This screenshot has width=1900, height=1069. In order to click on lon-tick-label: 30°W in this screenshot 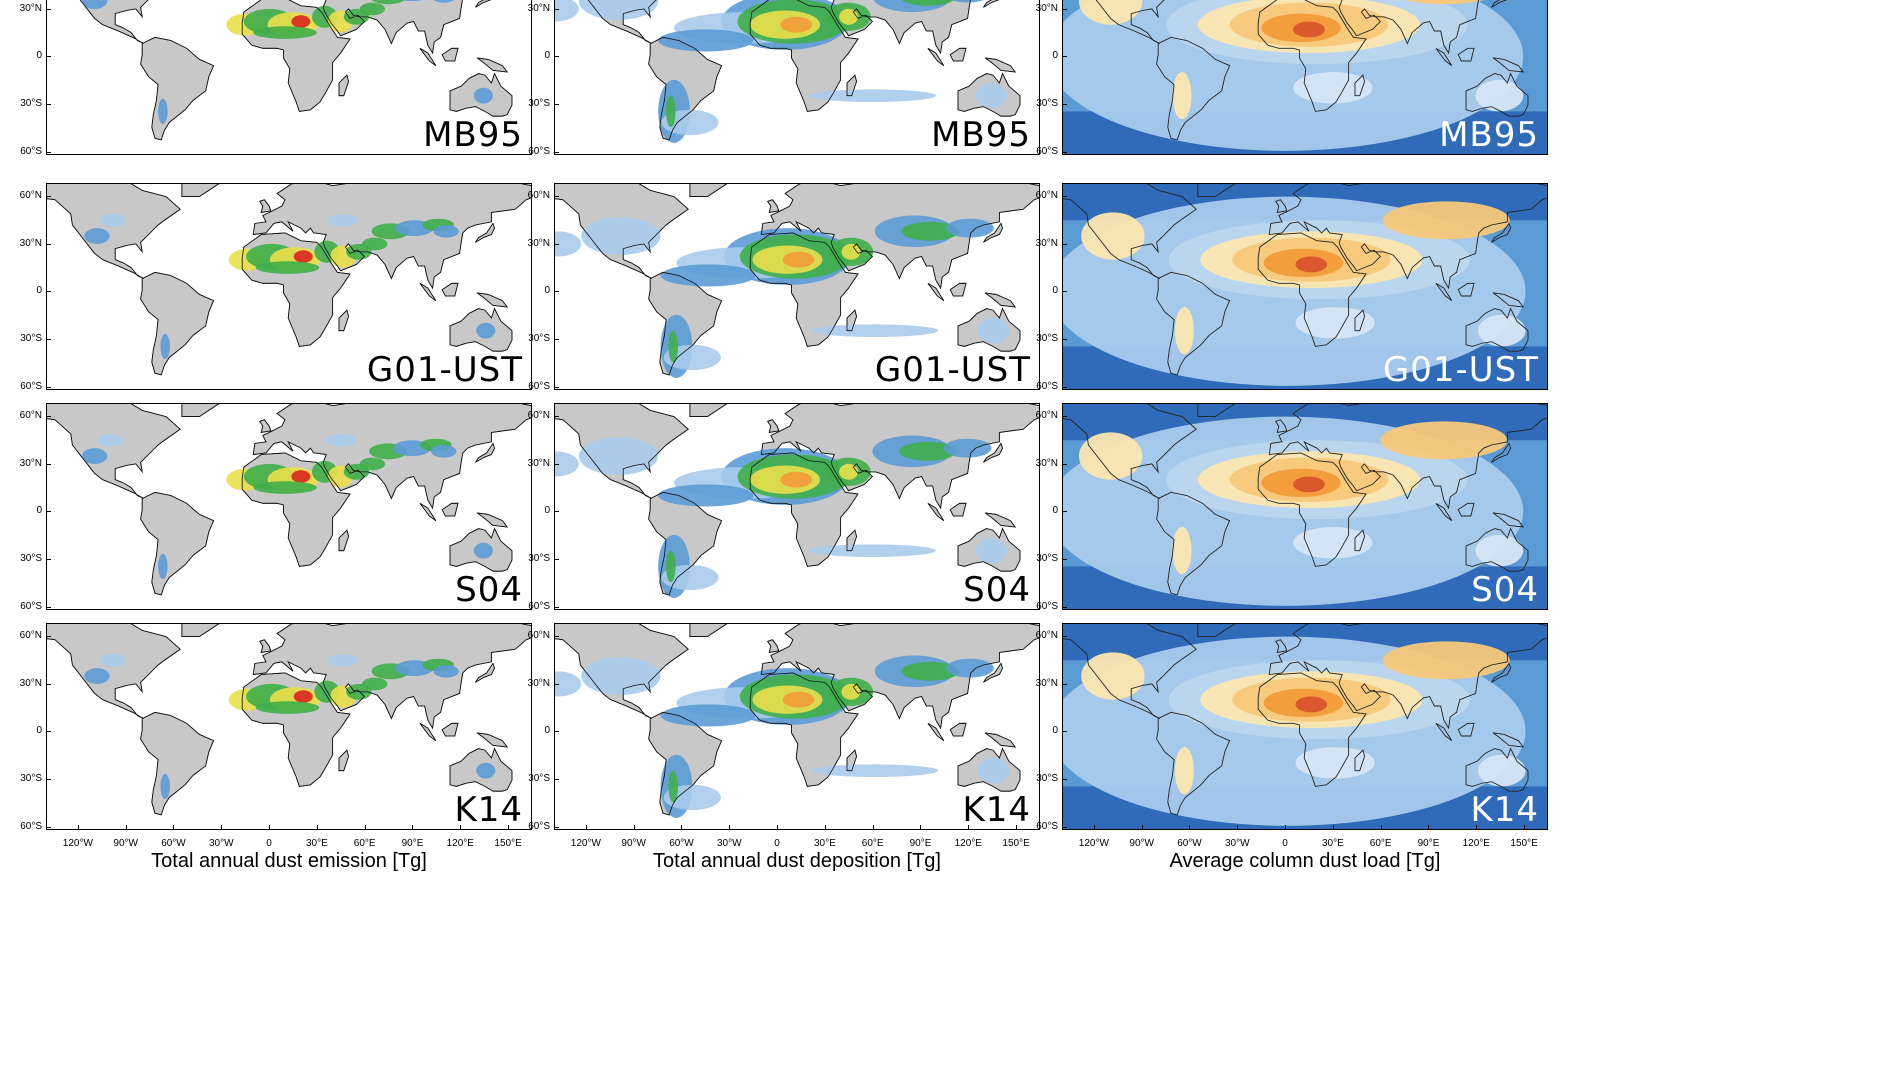, I will do `click(729, 843)`.